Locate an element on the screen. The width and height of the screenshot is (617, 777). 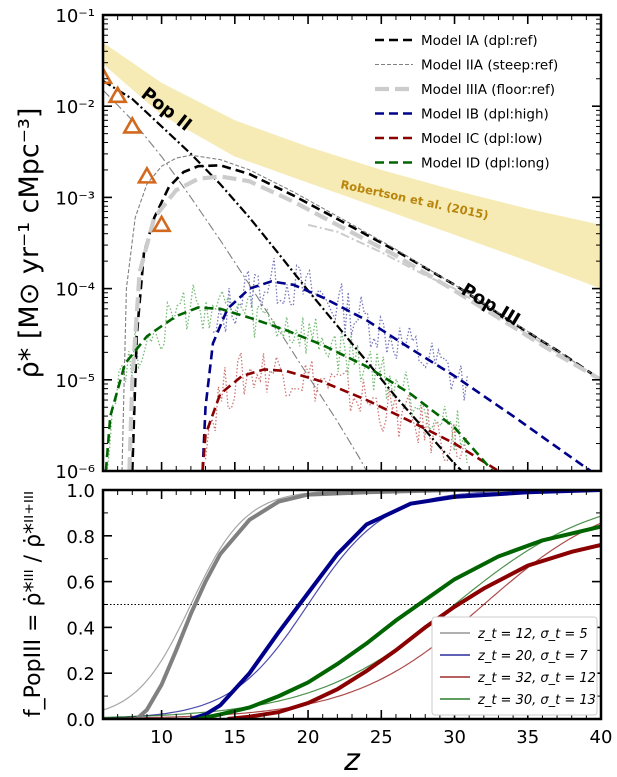
legend-label: Model IIA (steep:ref) is located at coordinates (489, 66).